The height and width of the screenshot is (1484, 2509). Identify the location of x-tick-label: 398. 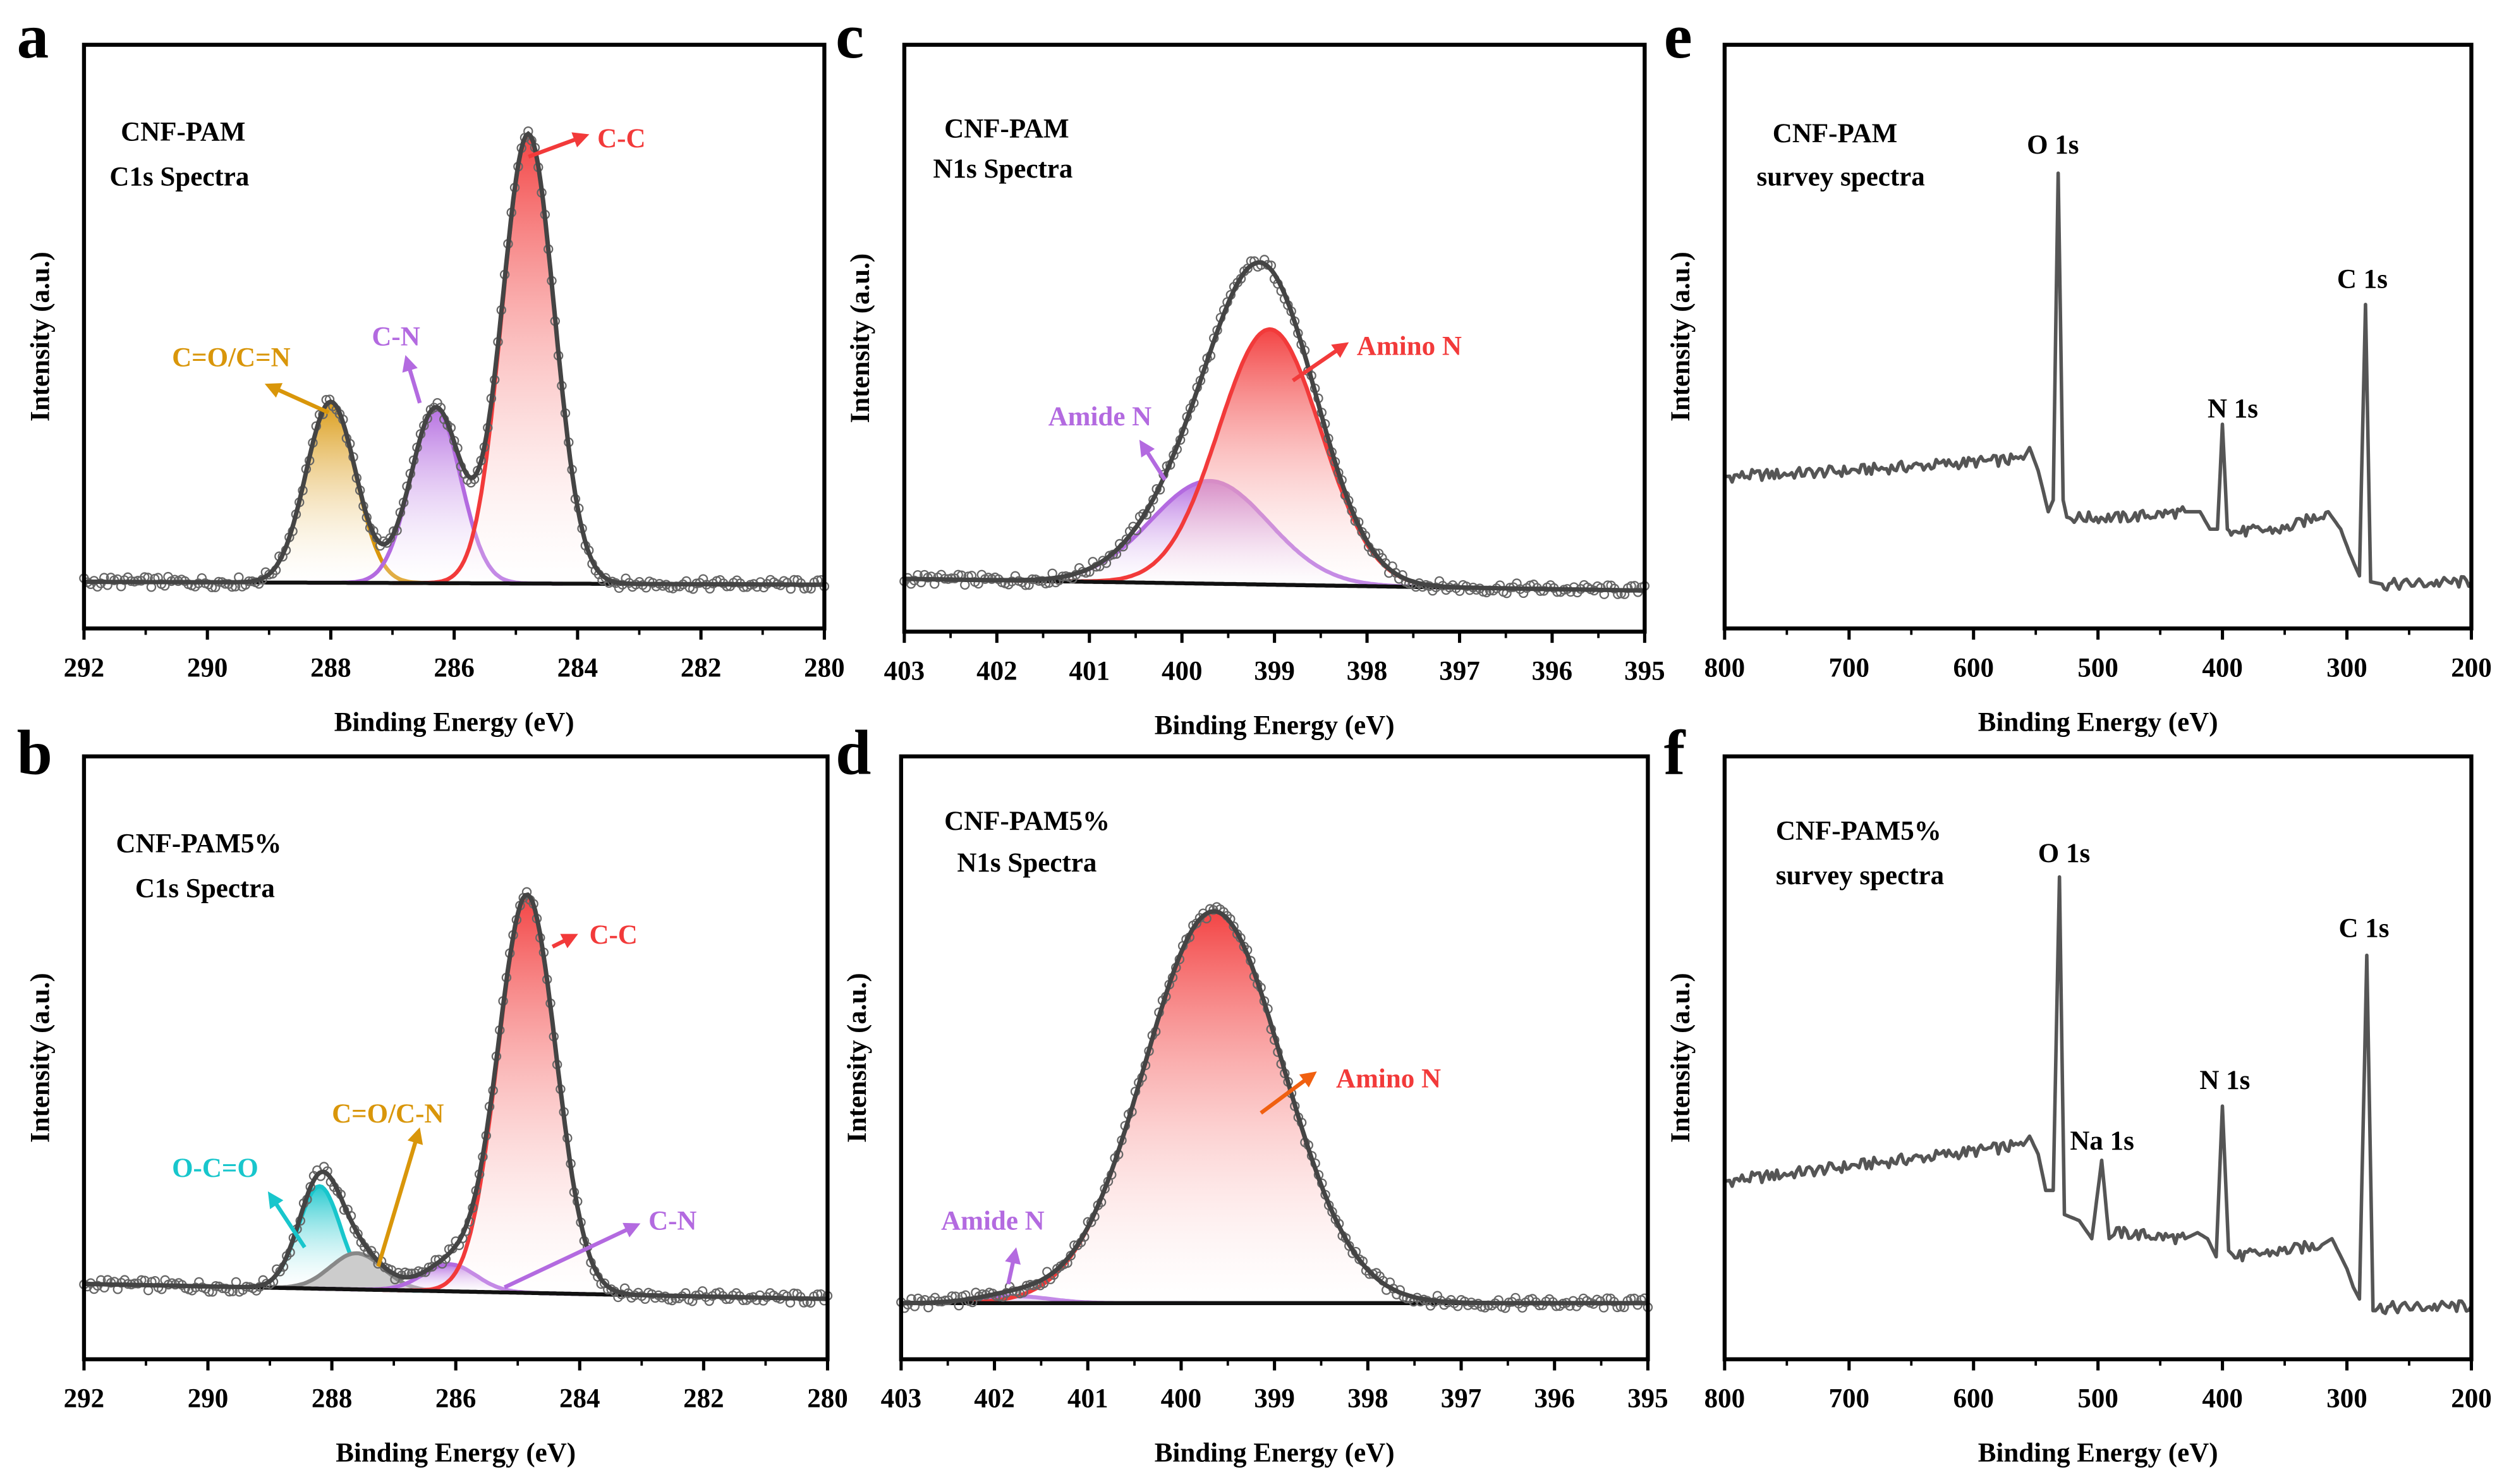
(1368, 1399).